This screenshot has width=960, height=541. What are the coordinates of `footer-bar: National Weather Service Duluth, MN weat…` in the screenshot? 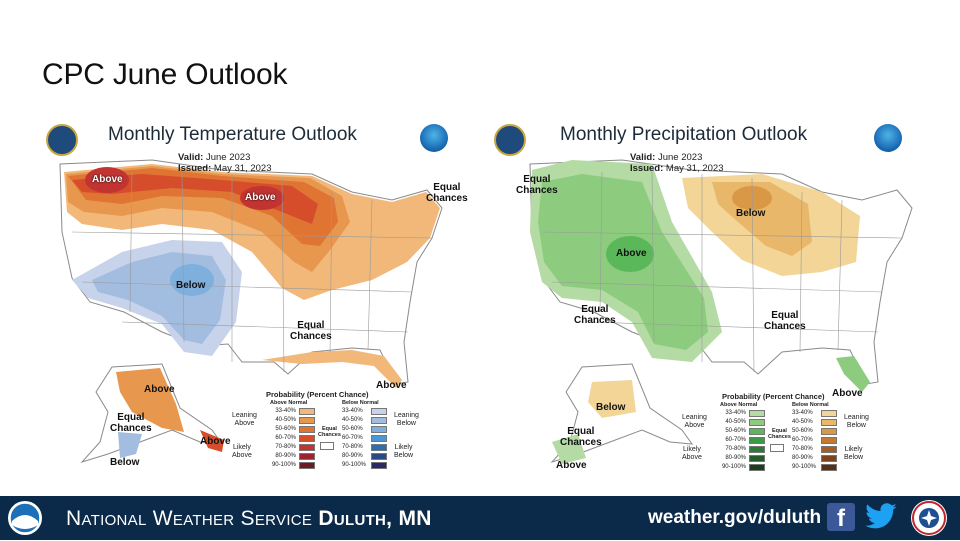 It's located at (480, 518).